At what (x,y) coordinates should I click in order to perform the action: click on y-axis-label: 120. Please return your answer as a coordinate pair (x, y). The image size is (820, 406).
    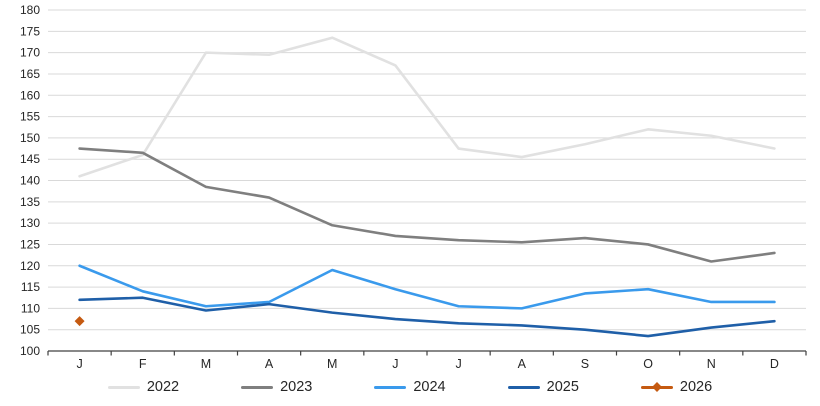
    Looking at the image, I should click on (30, 266).